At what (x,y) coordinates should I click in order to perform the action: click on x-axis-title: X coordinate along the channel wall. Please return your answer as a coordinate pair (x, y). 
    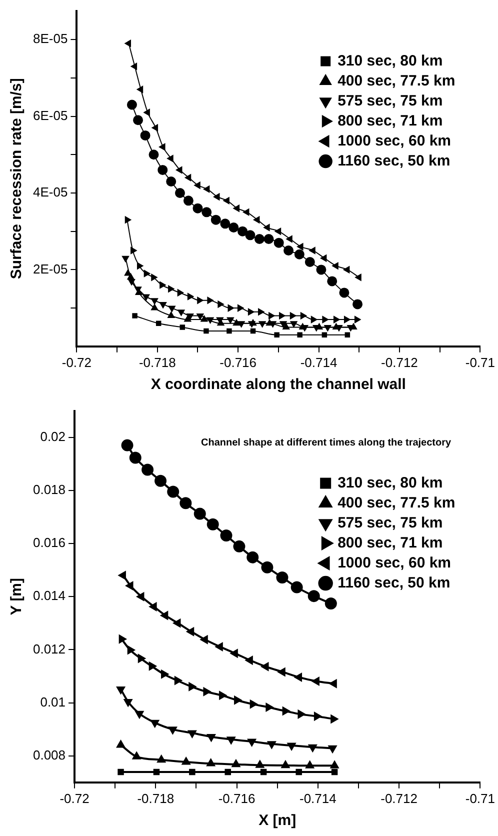
    Looking at the image, I should click on (278, 385).